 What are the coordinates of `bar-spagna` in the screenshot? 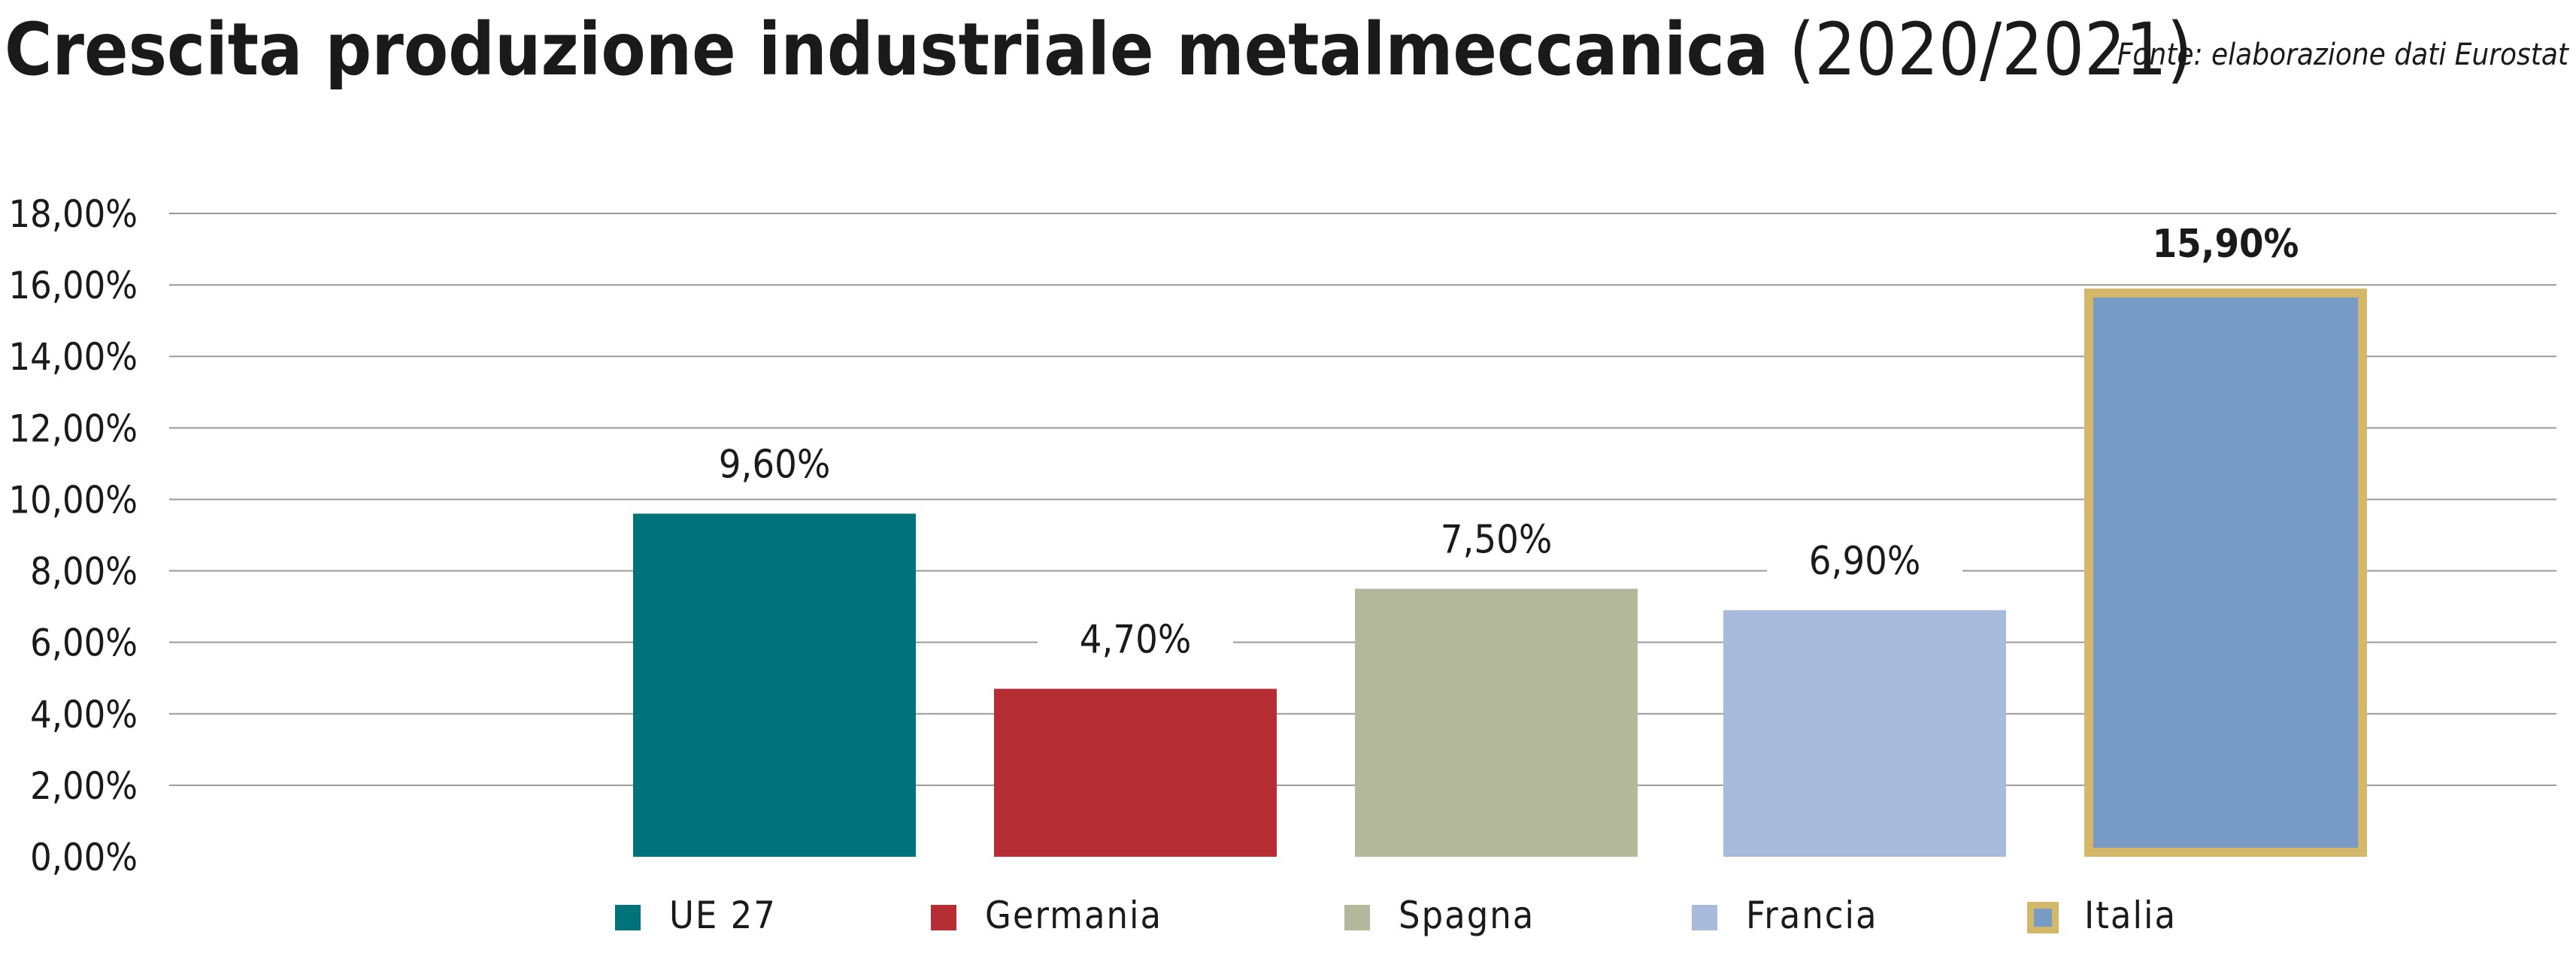 It's located at (1496, 722).